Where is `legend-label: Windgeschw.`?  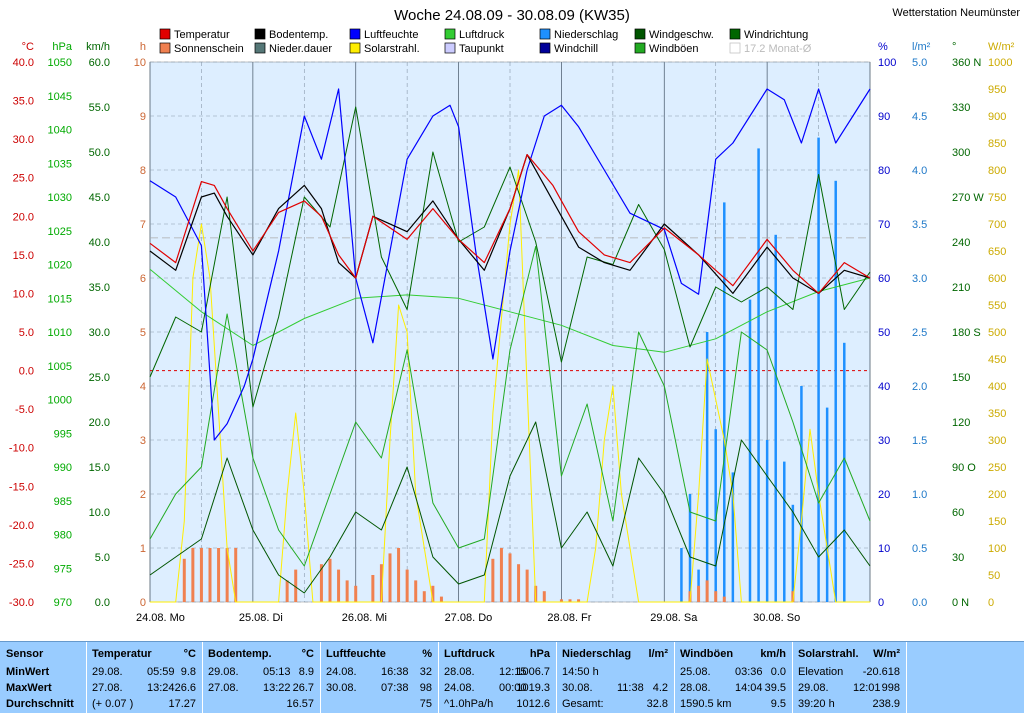
legend-label: Windgeschw. is located at coordinates (681, 35).